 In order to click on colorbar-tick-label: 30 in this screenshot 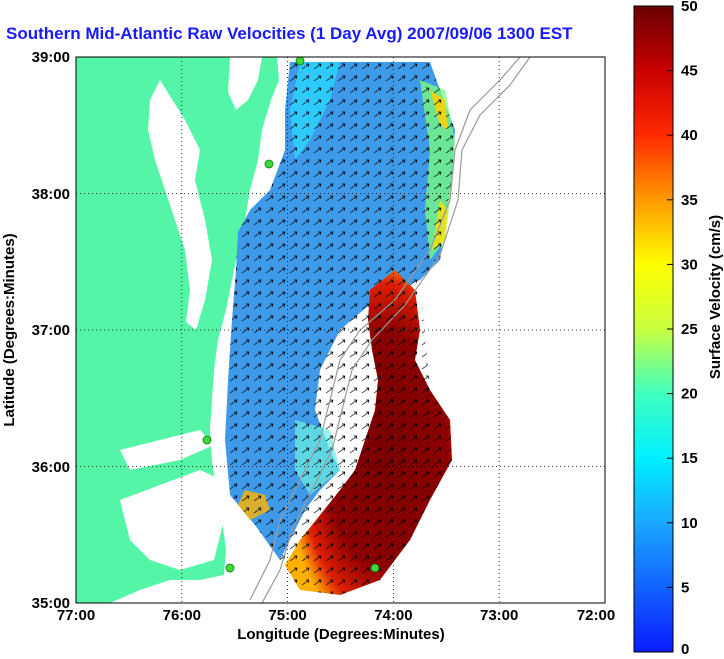, I will do `click(689, 264)`.